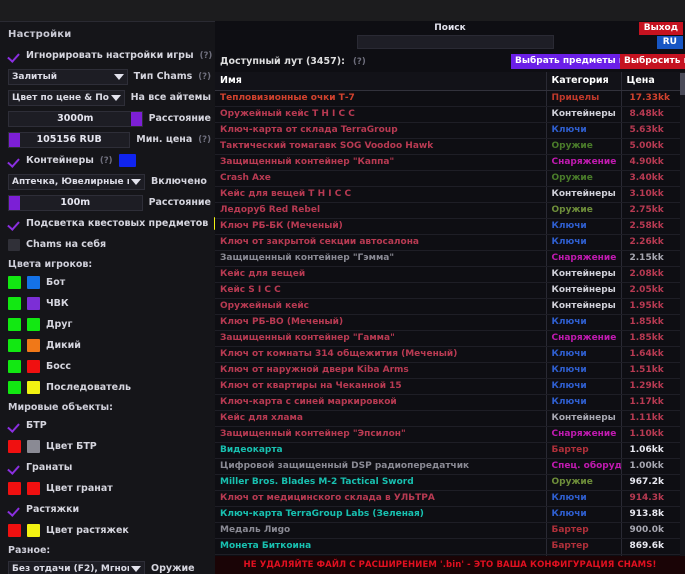 Image resolution: width=685 pixels, height=574 pixels. Describe the element at coordinates (14, 202) in the screenshot. I see `slider-loot-distance-handle` at that location.